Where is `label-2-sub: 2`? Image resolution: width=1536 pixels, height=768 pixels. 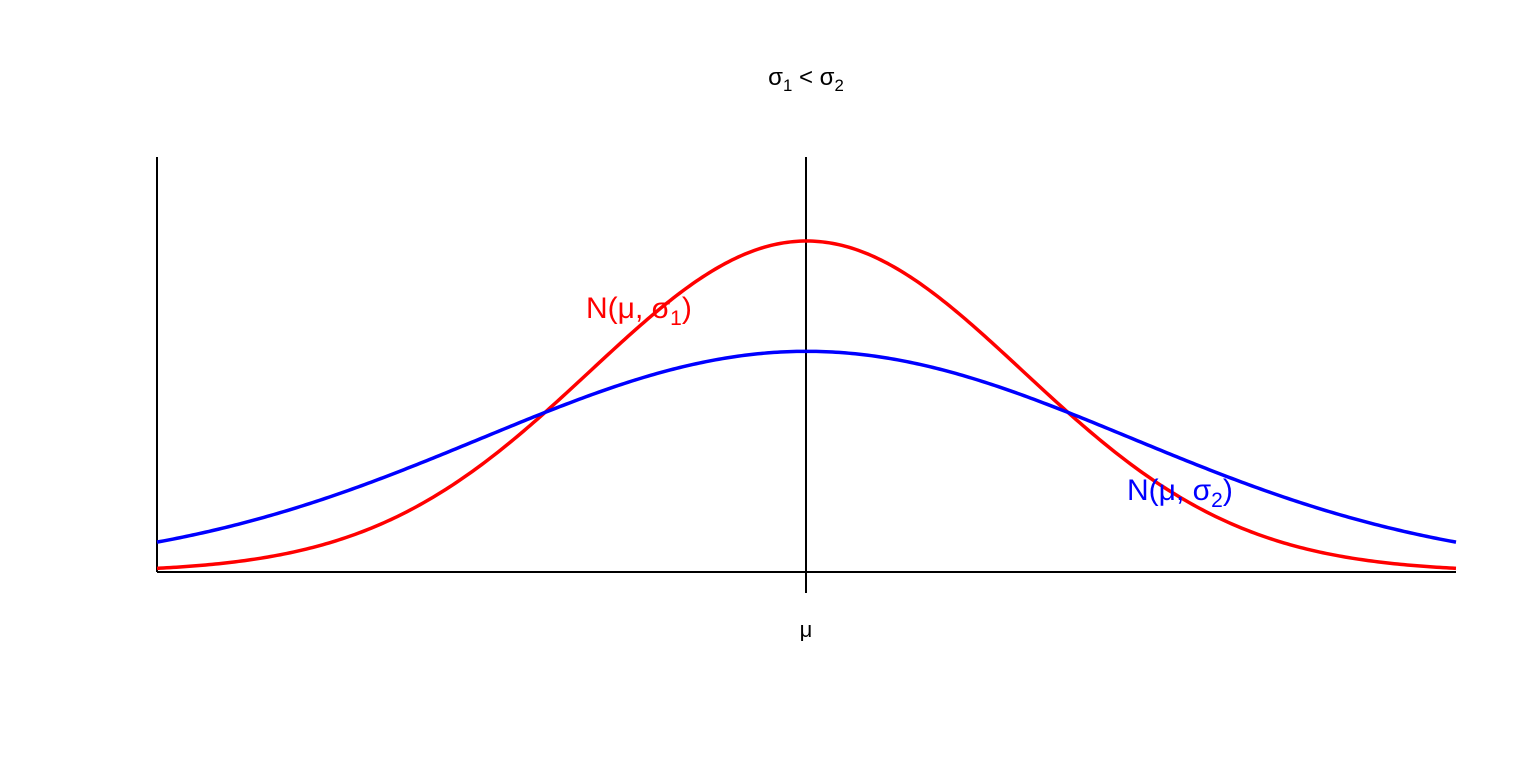 label-2-sub: 2 is located at coordinates (1217, 500).